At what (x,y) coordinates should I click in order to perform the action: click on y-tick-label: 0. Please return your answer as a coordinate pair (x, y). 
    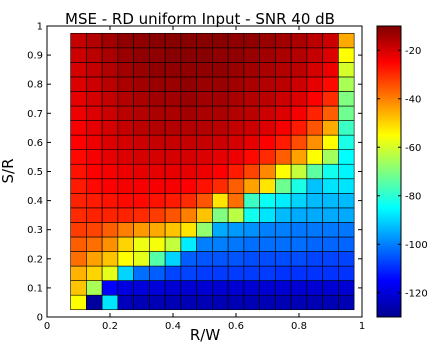
    Looking at the image, I should click on (40, 318).